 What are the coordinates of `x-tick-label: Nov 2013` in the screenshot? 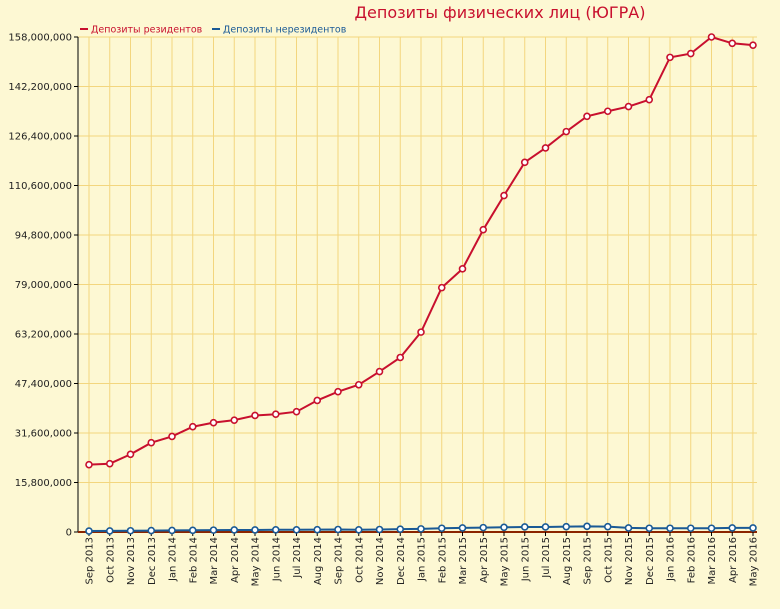 It's located at (131, 561).